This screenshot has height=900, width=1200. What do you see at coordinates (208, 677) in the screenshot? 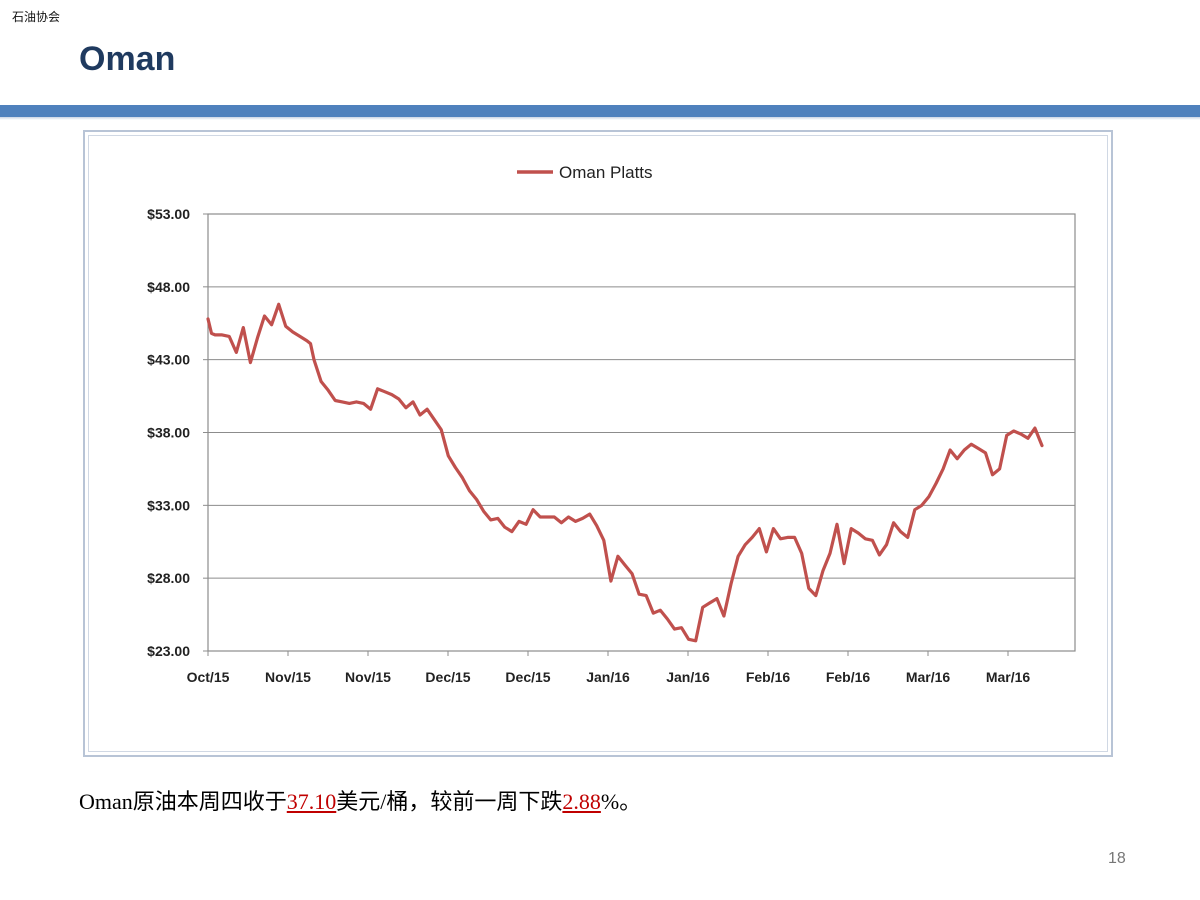
I see `x-tick-label: Oct/15` at bounding box center [208, 677].